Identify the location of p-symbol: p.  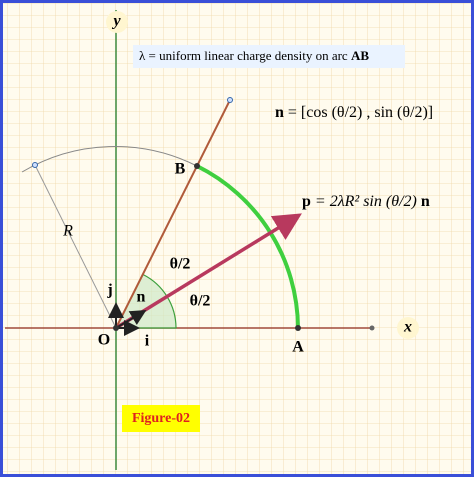
(306, 201).